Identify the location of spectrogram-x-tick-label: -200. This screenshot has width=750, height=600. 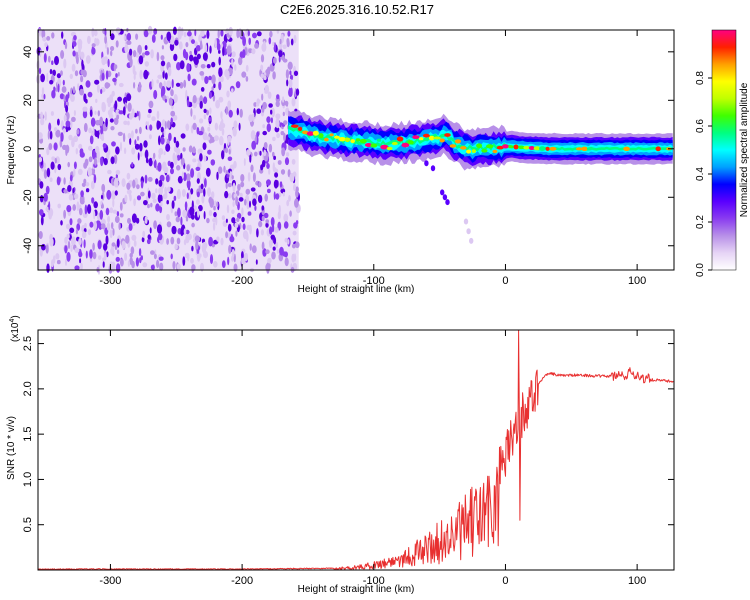
(242, 281).